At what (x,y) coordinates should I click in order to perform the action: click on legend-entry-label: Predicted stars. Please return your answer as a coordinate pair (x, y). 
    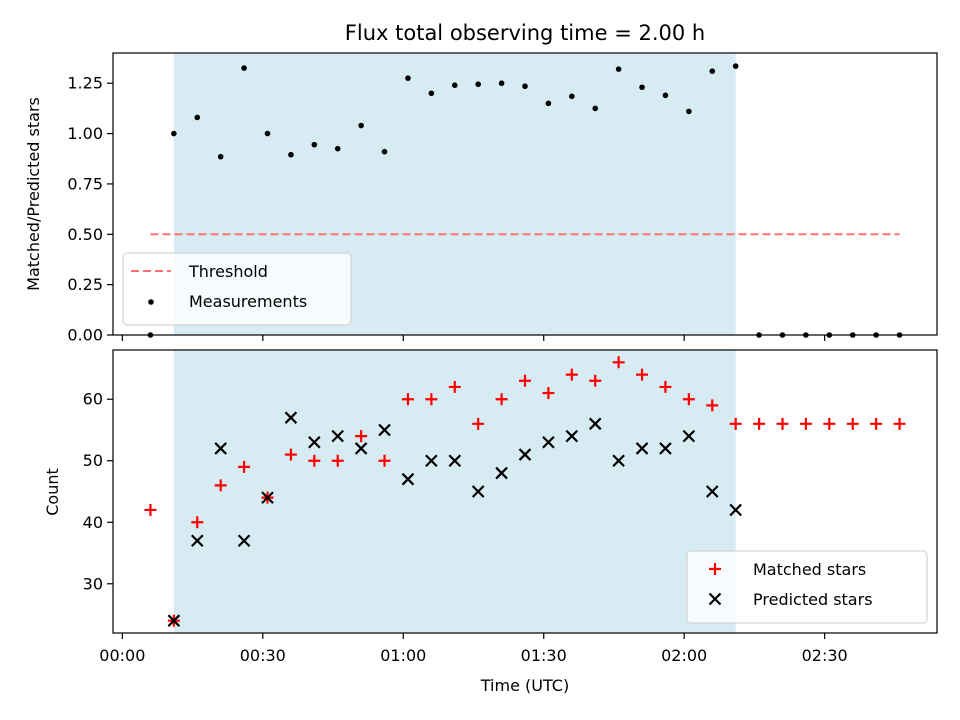
    Looking at the image, I should click on (813, 599).